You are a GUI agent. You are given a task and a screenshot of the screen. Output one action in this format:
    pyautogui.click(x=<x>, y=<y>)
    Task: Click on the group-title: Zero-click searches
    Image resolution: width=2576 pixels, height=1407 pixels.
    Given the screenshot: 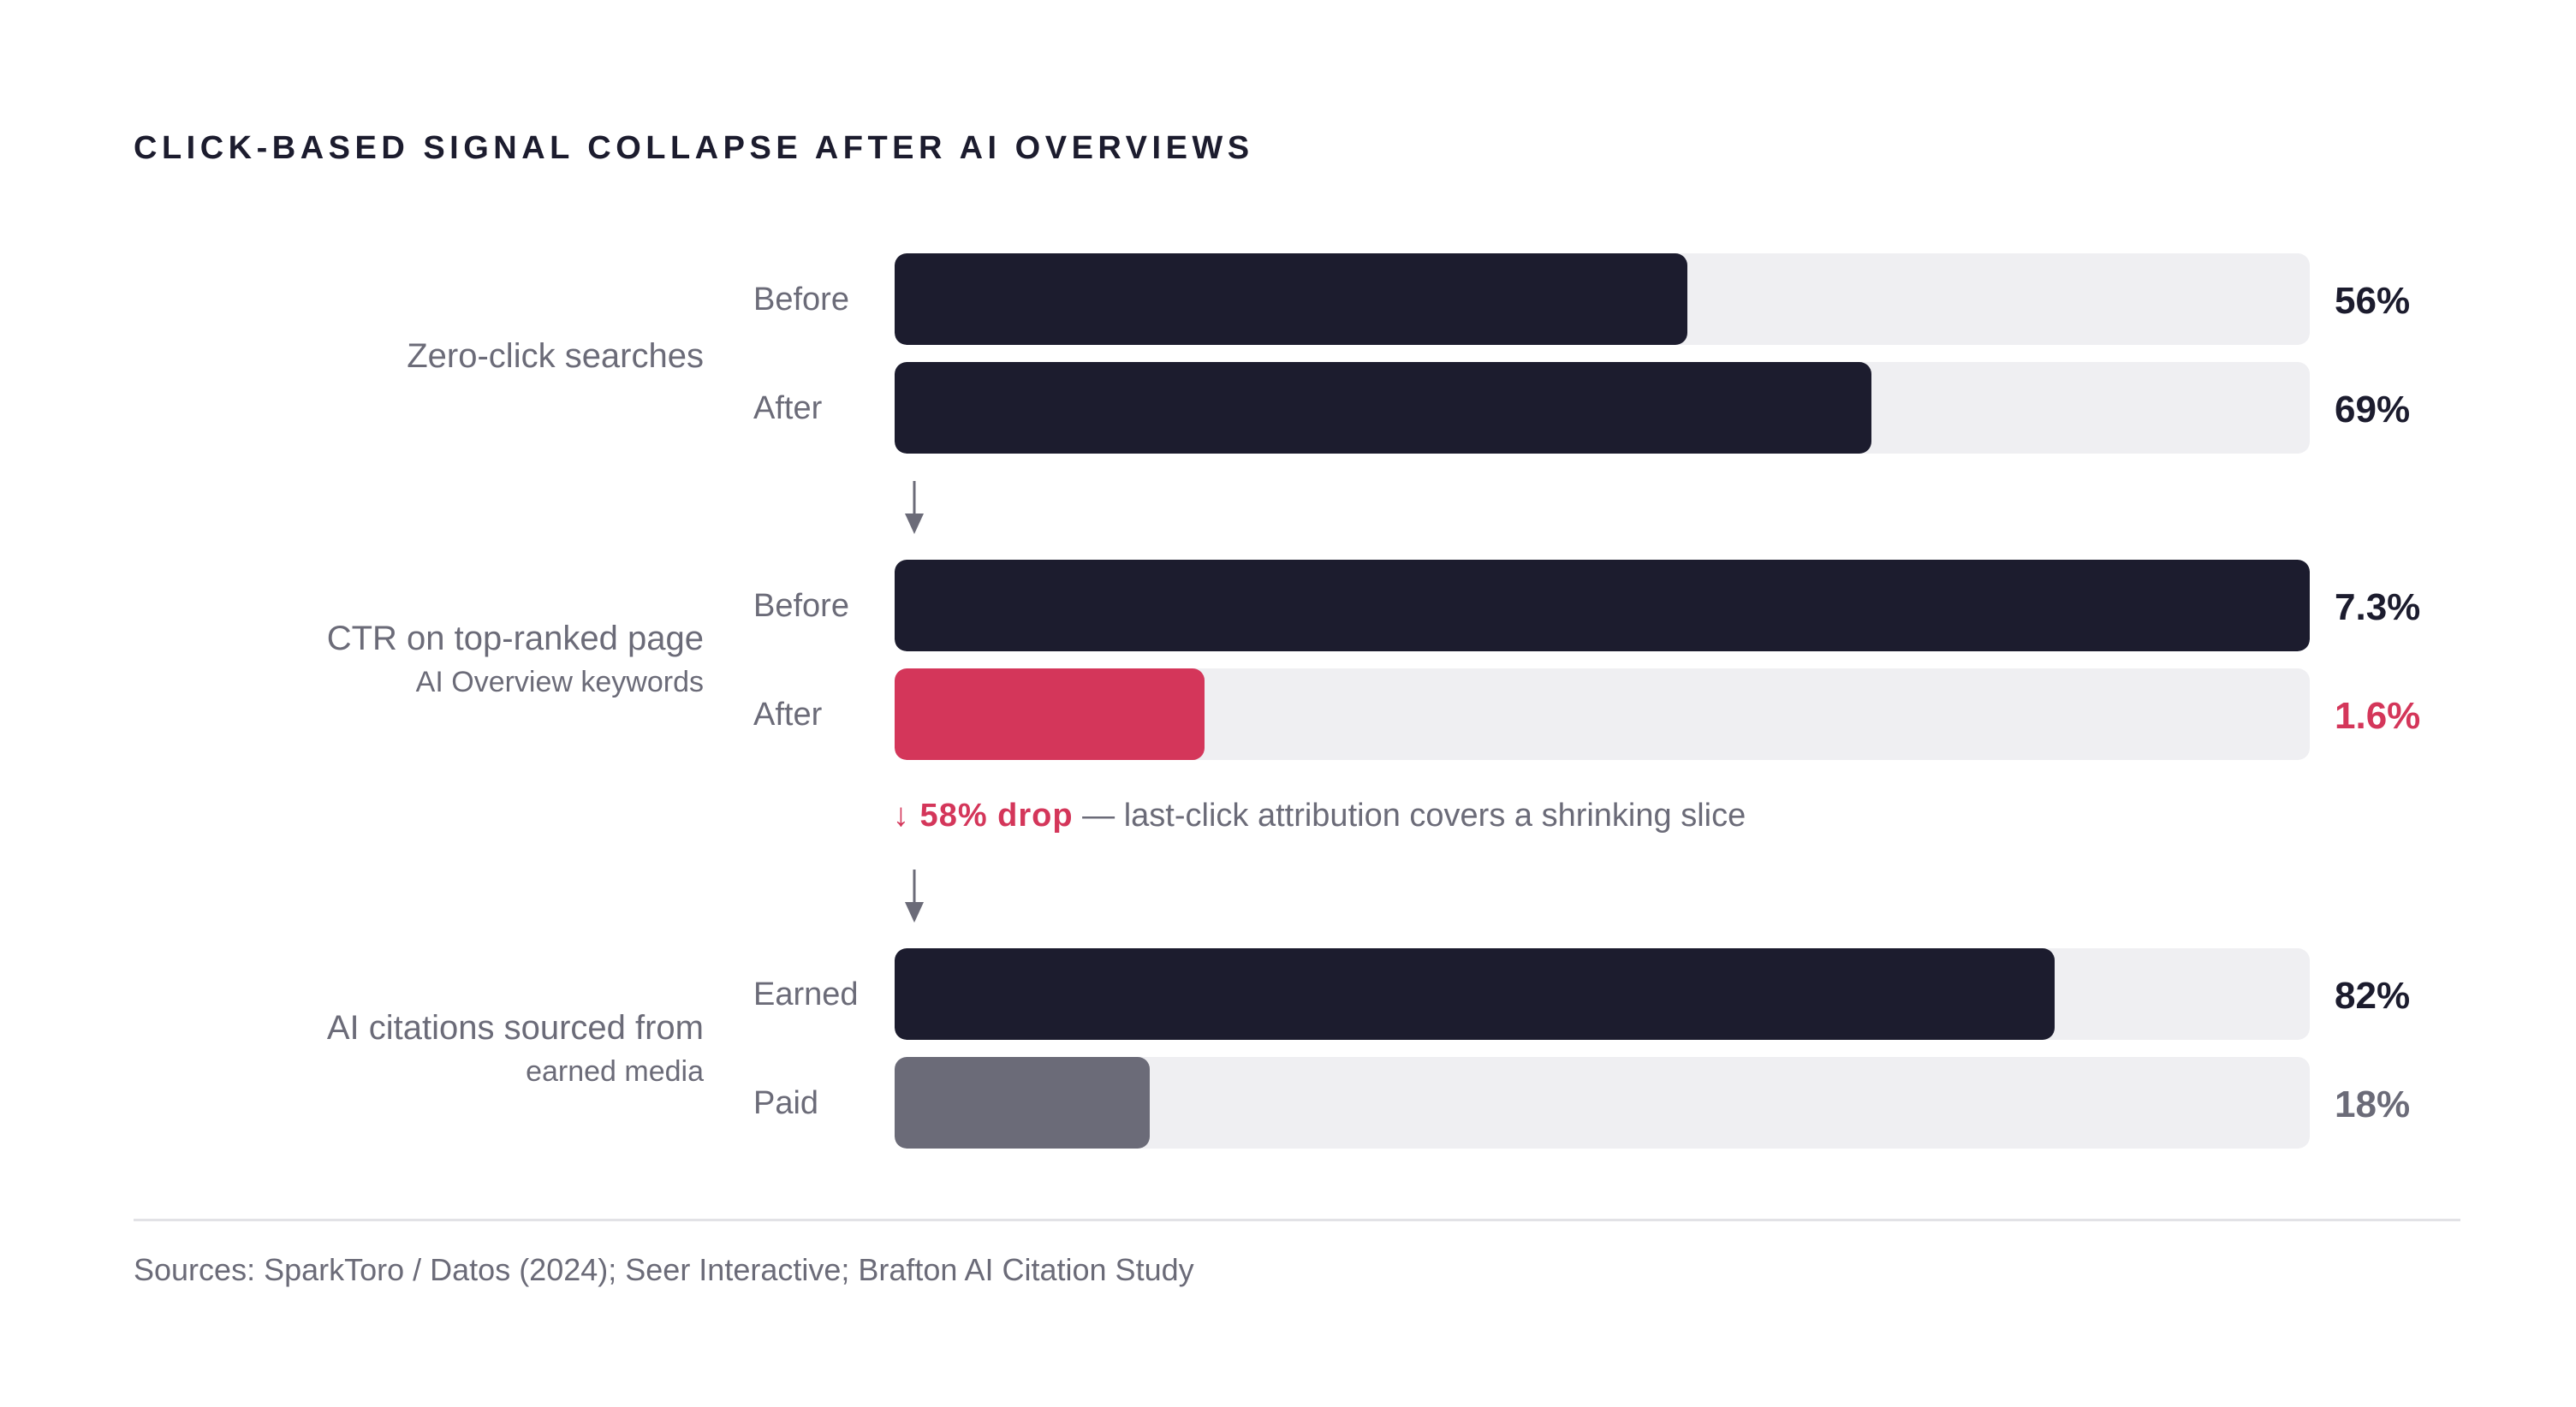 What is the action you would take?
    pyautogui.click(x=555, y=356)
    